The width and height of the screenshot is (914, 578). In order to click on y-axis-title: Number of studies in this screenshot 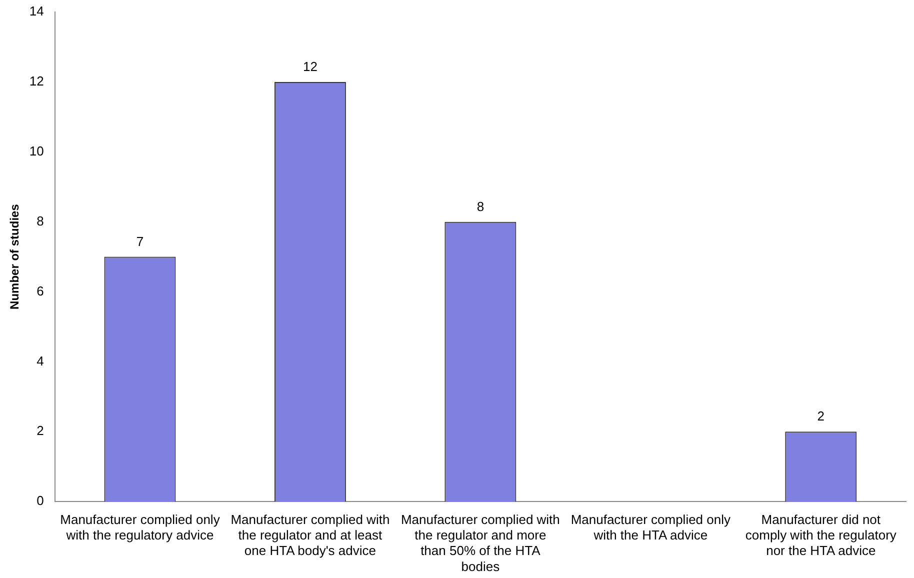, I will do `click(15, 257)`.